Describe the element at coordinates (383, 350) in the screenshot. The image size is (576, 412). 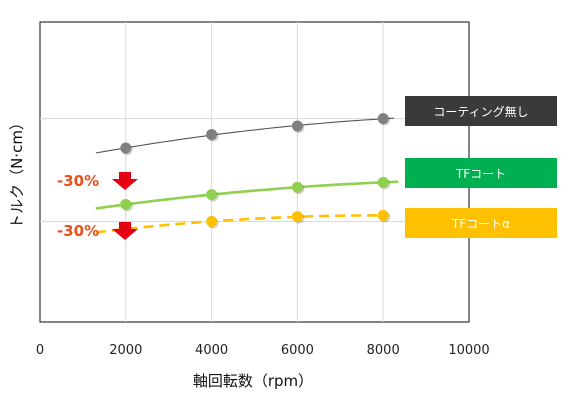
I see `x-tick-label: 8000` at that location.